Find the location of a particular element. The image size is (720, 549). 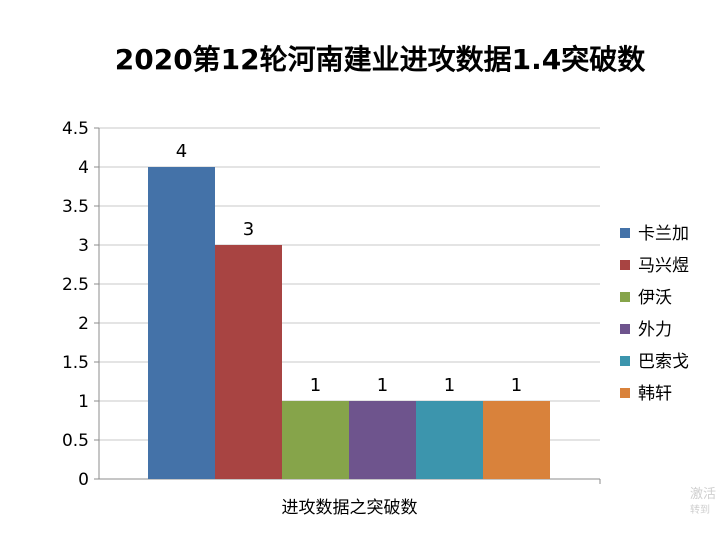

legend-label: 马兴煜 is located at coordinates (663, 266).